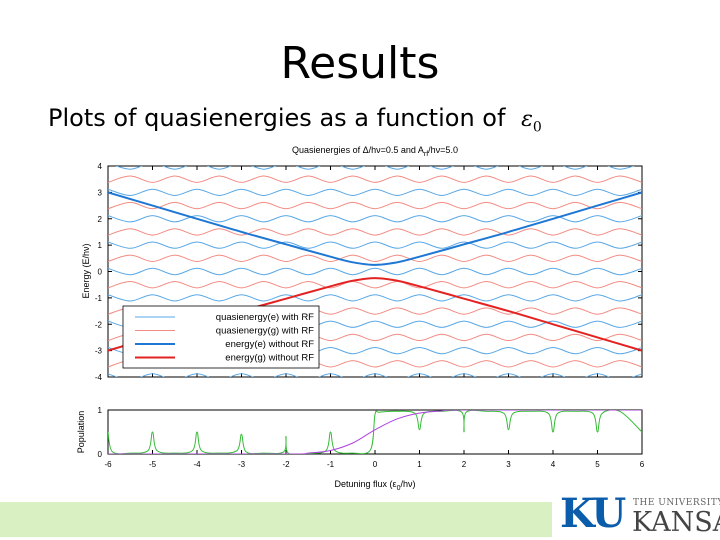 This screenshot has width=720, height=540. What do you see at coordinates (269, 358) in the screenshot?
I see `legend-label: energy(g) without RF` at bounding box center [269, 358].